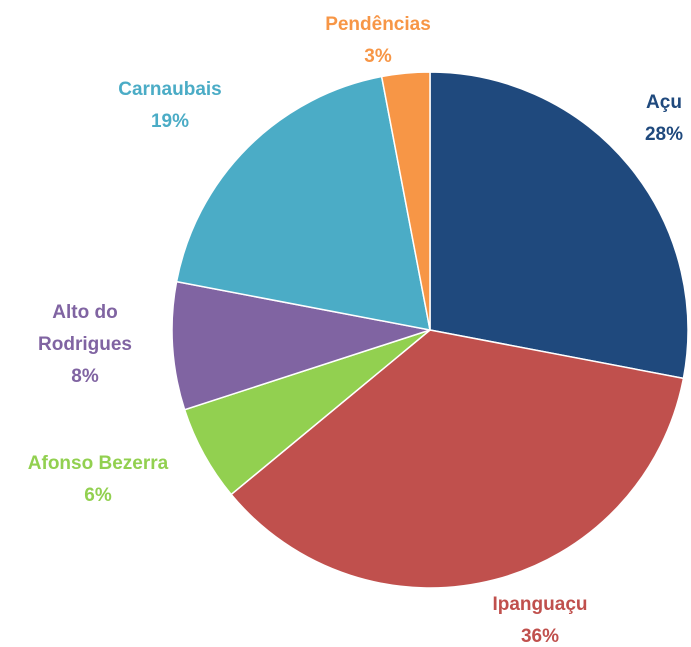 The image size is (691, 647). What do you see at coordinates (169, 89) in the screenshot?
I see `slice-label: Carnaubais` at bounding box center [169, 89].